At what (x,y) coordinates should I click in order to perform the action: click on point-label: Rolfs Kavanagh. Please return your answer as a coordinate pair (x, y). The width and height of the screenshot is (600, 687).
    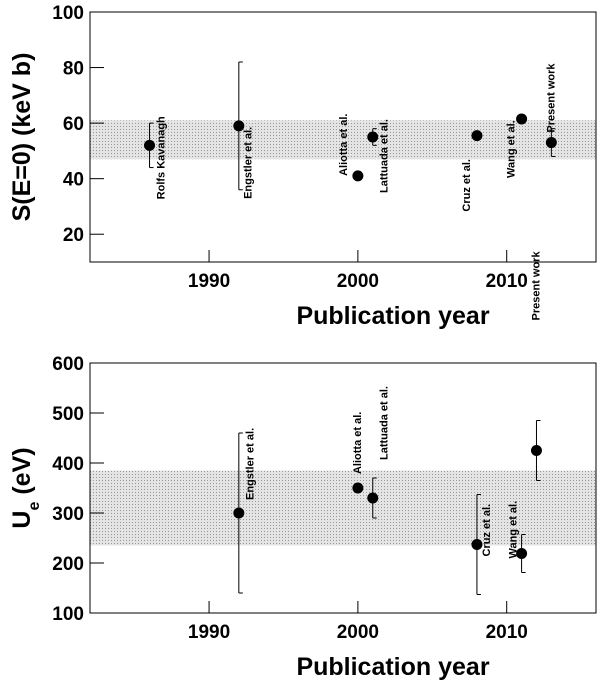
    Looking at the image, I should click on (161, 157).